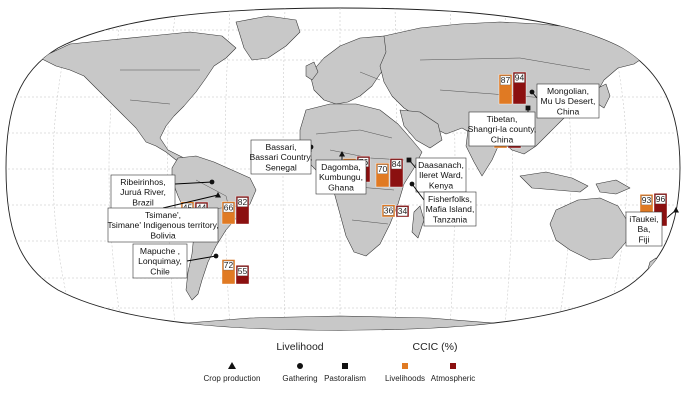 The image size is (685, 401). I want to click on site-label-line: Mu Us Desert,, so click(568, 101).